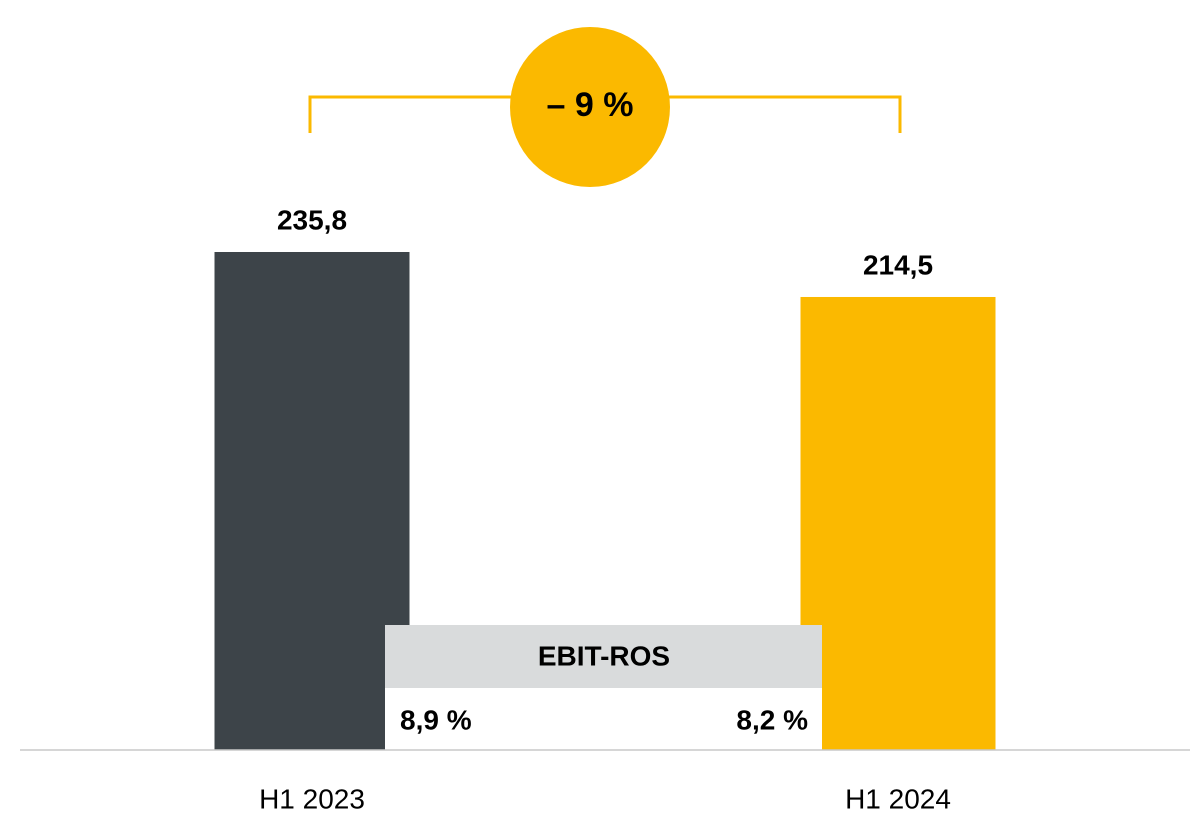 The width and height of the screenshot is (1204, 816). I want to click on ratio-body, so click(603, 719).